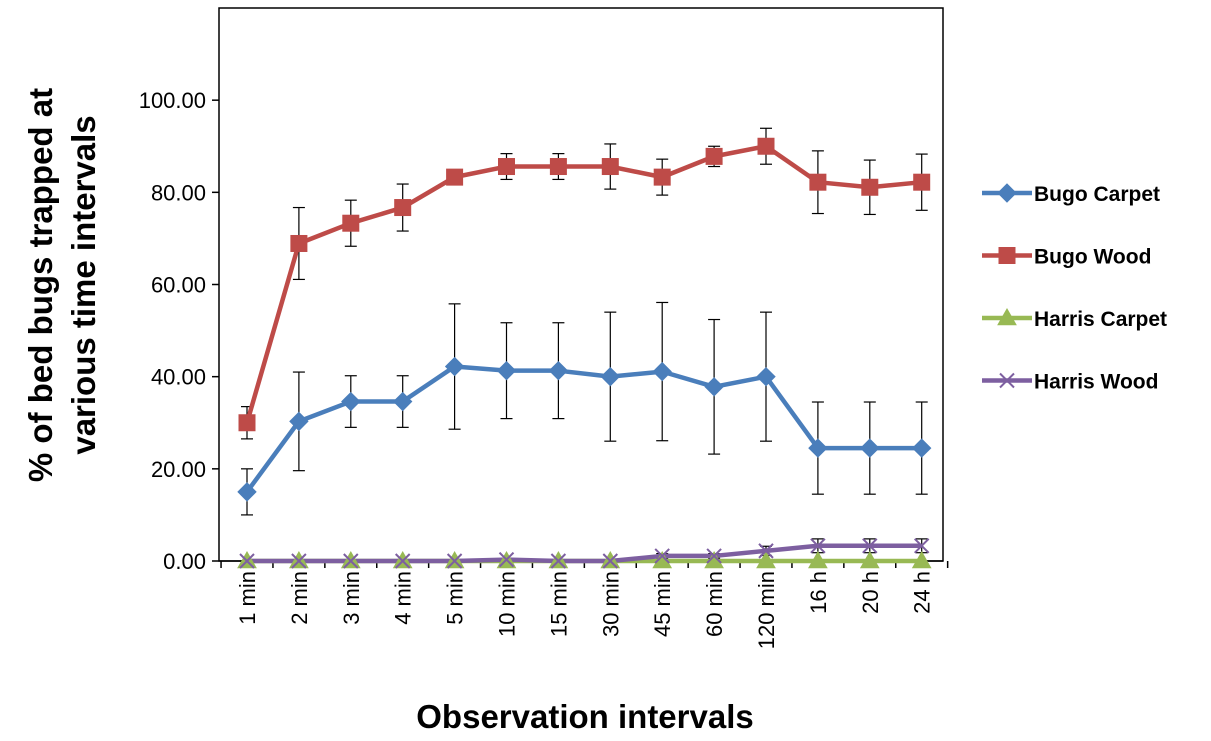 This screenshot has height=741, width=1211. I want to click on x-tick-label: 20 h, so click(870, 592).